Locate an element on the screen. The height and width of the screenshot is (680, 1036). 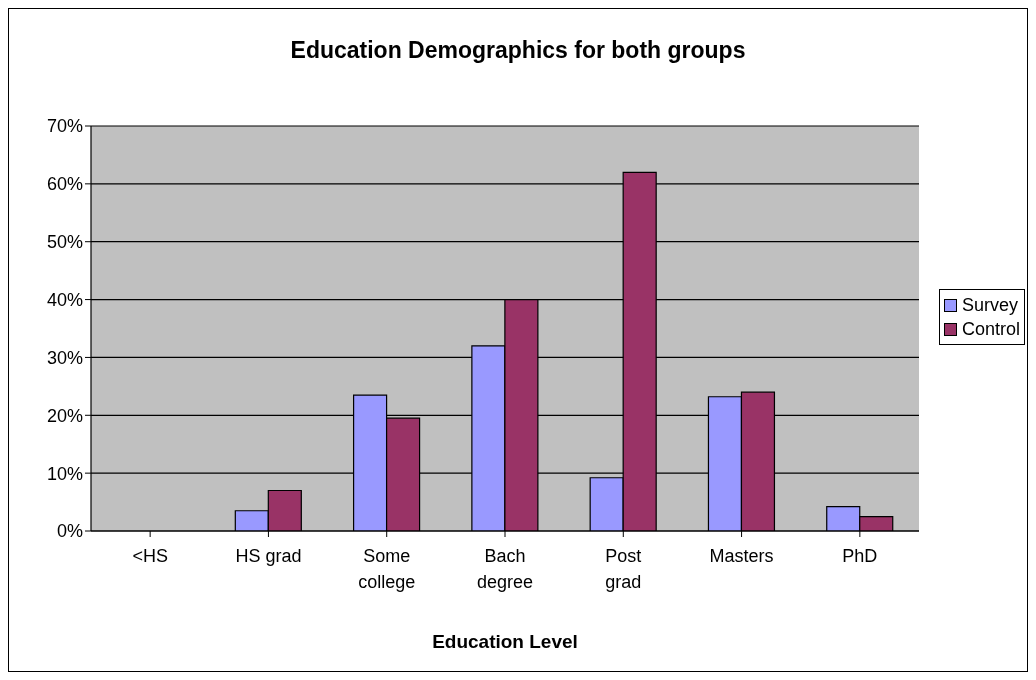
y-tick-label: 60% is located at coordinates (64, 184).